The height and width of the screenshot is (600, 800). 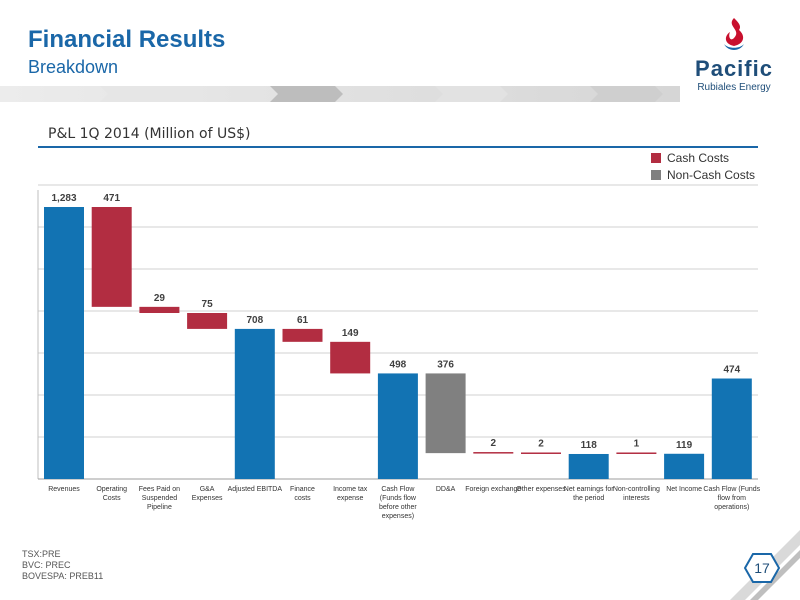 I want to click on data-label: 61, so click(x=303, y=320).